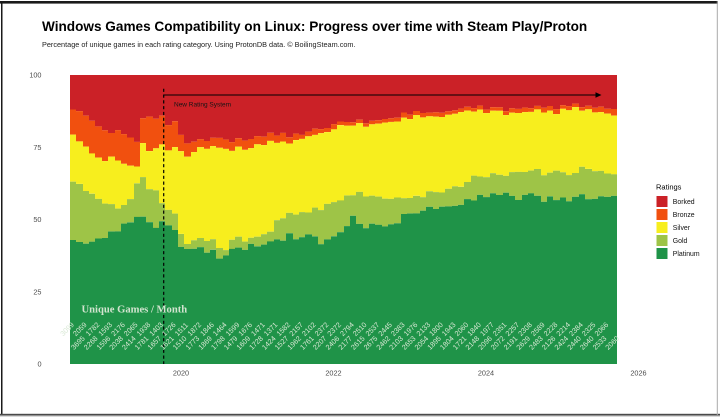 This screenshot has width=720, height=417. I want to click on svg-text: 0, so click(39, 364).